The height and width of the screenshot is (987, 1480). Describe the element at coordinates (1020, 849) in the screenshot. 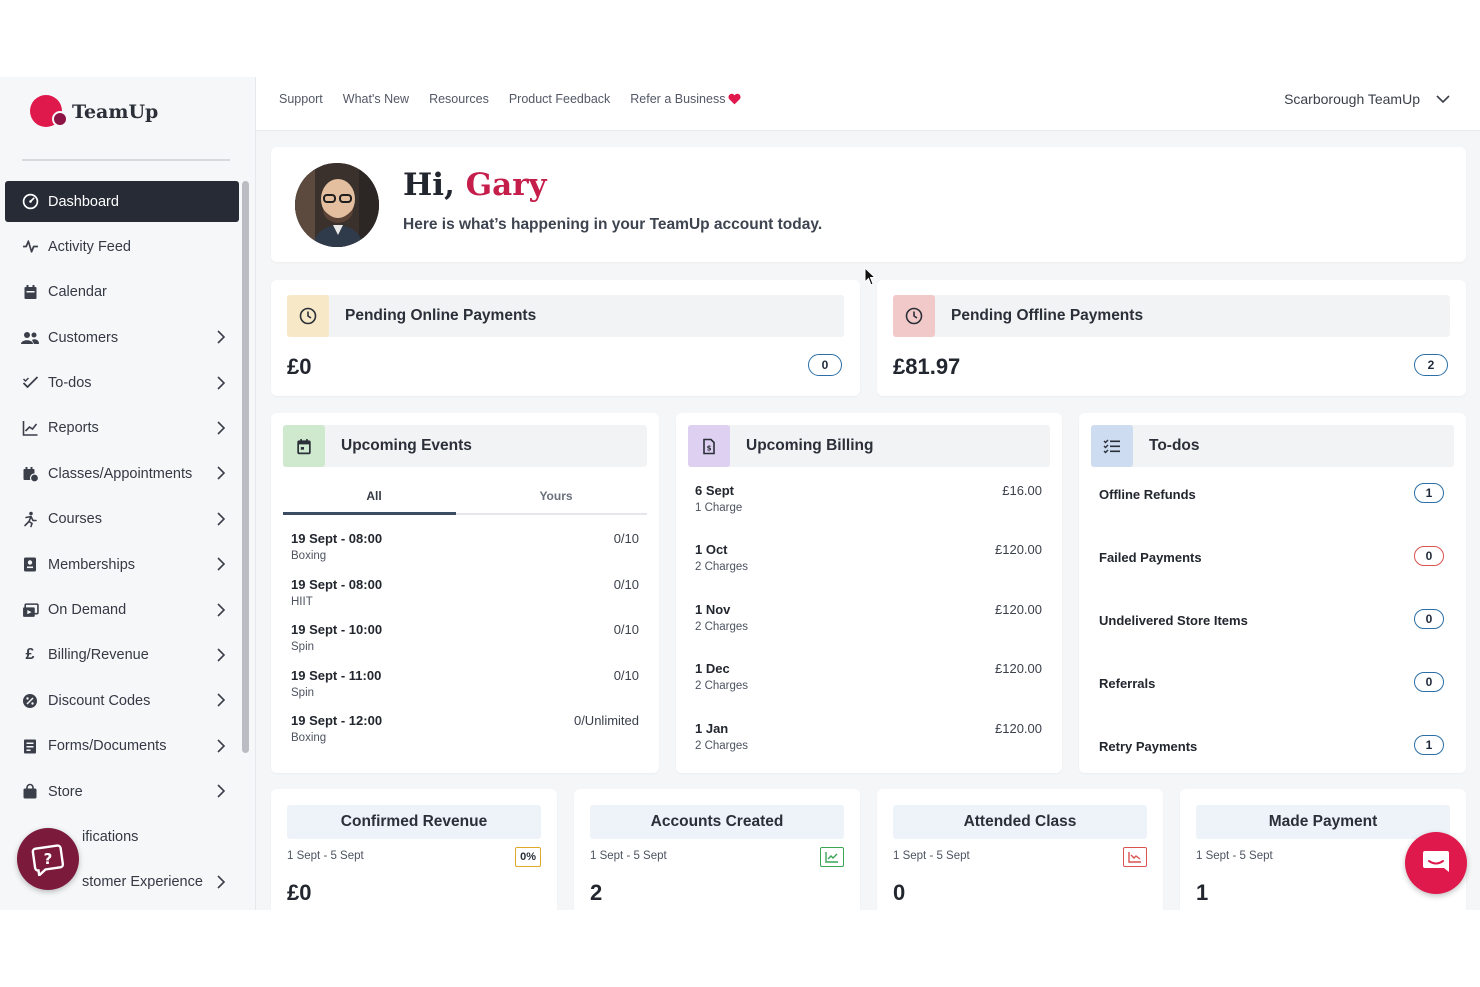

I see `attended-class-card: Attended Class 1 Sept - 5 Sept 0` at that location.